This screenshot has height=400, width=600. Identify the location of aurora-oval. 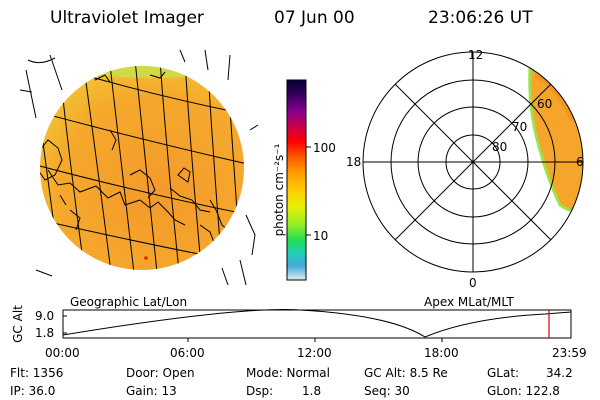
(555, 139).